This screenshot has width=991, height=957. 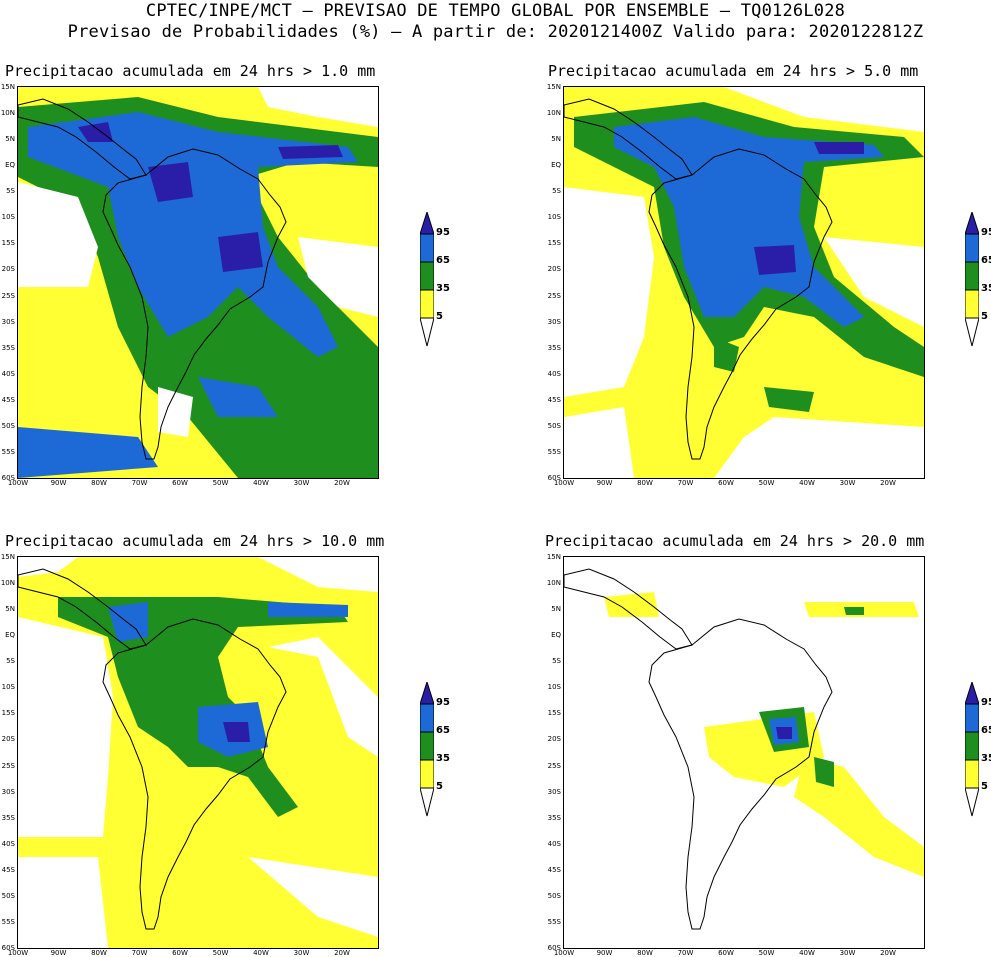 What do you see at coordinates (986, 260) in the screenshot?
I see `colorbar-label: 65` at bounding box center [986, 260].